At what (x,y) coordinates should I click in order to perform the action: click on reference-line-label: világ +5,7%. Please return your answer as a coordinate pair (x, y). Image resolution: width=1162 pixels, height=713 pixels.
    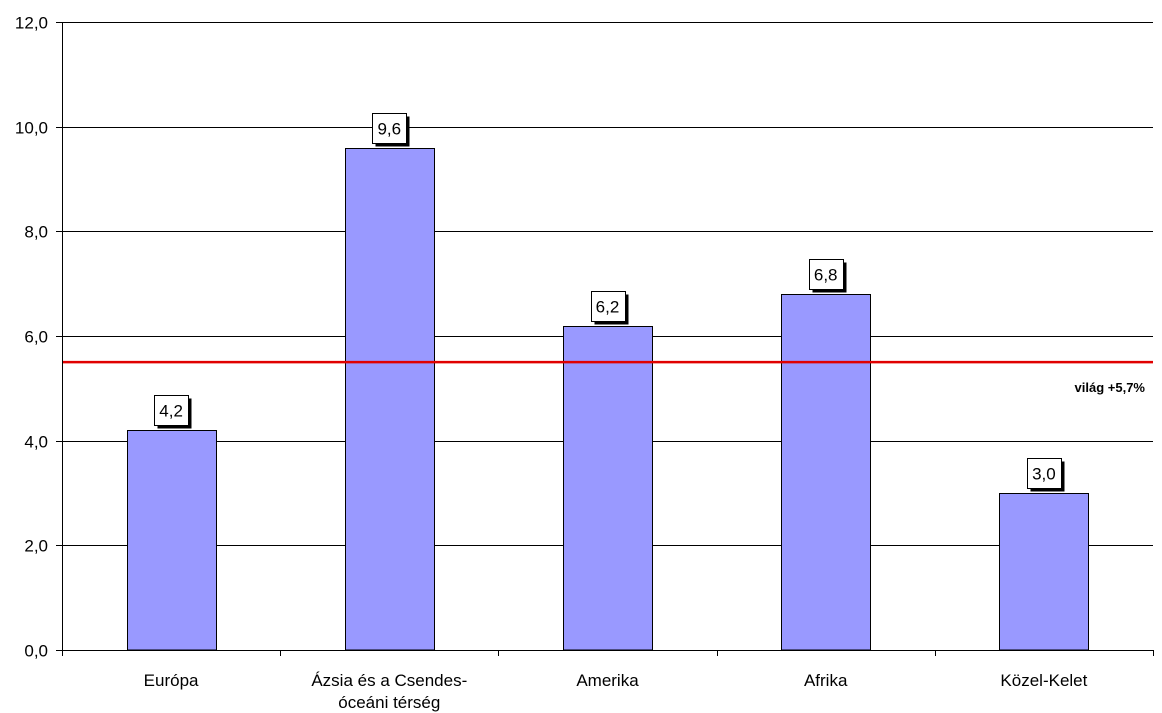
    Looking at the image, I should click on (1110, 387).